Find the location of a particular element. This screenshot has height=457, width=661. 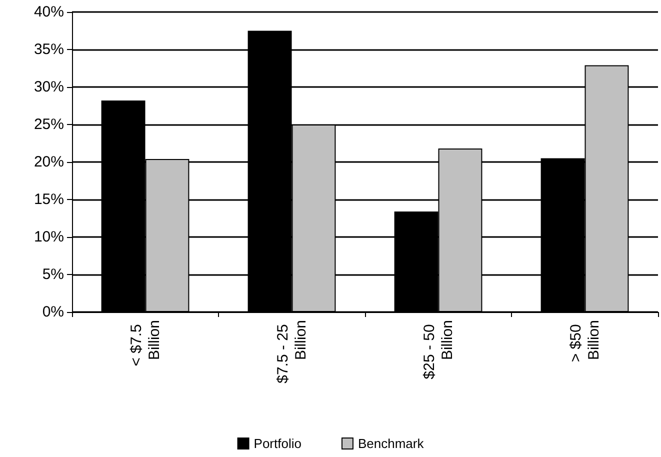

y-tick-label: 25% is located at coordinates (49, 124).